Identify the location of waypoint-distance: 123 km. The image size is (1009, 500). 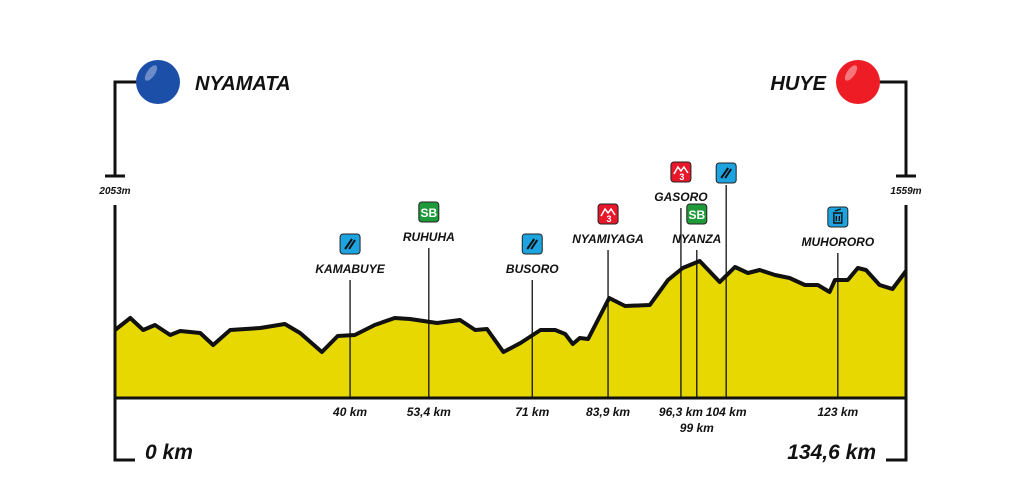
(837, 412).